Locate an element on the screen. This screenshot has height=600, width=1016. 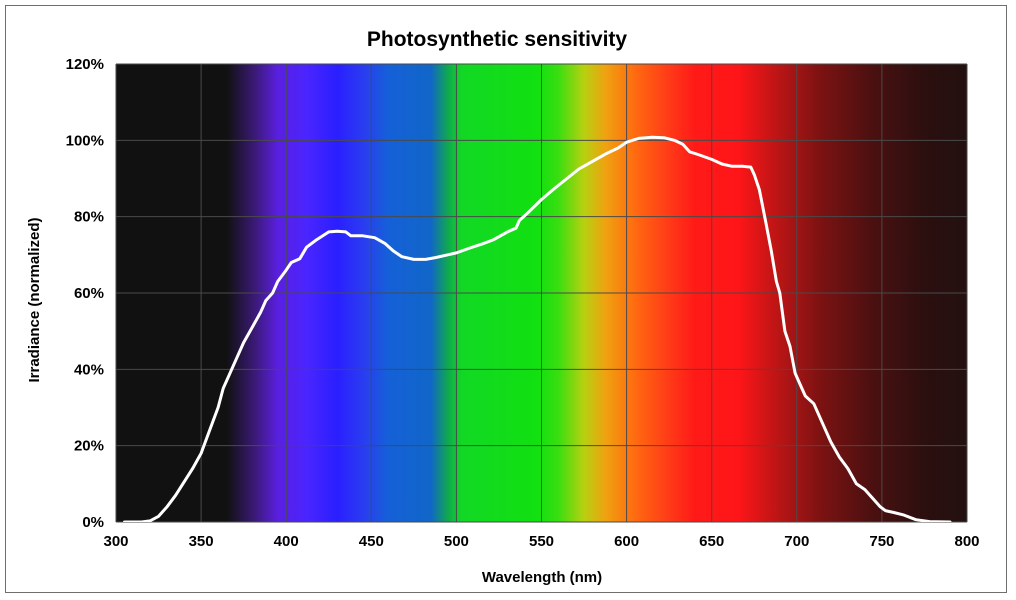
y-tick-label: 100% is located at coordinates (85, 140).